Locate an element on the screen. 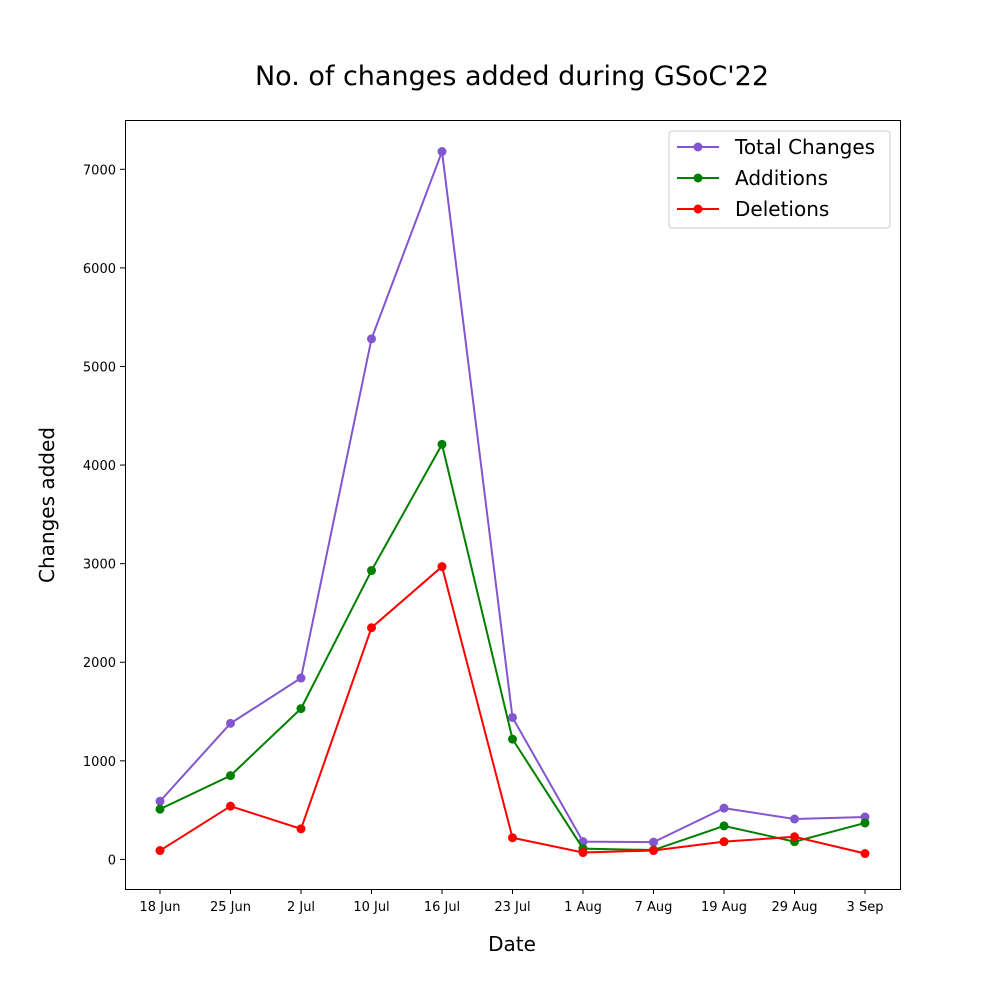 This screenshot has height=1000, width=1000. y-tick-label: 5000 is located at coordinates (99, 367).